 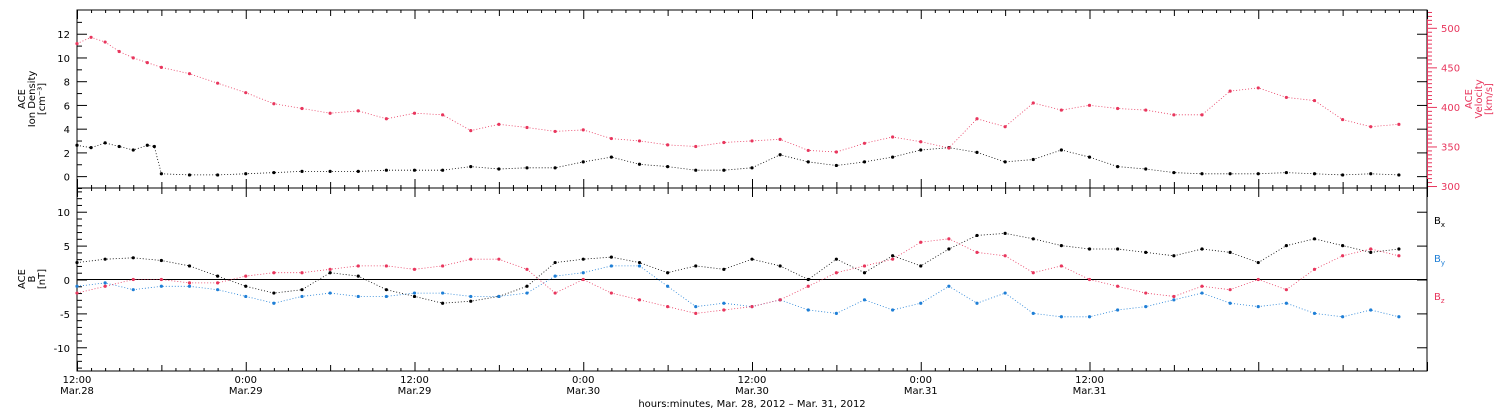 I want to click on top-ylabel-line3: [cm⁻³], so click(x=42, y=99).